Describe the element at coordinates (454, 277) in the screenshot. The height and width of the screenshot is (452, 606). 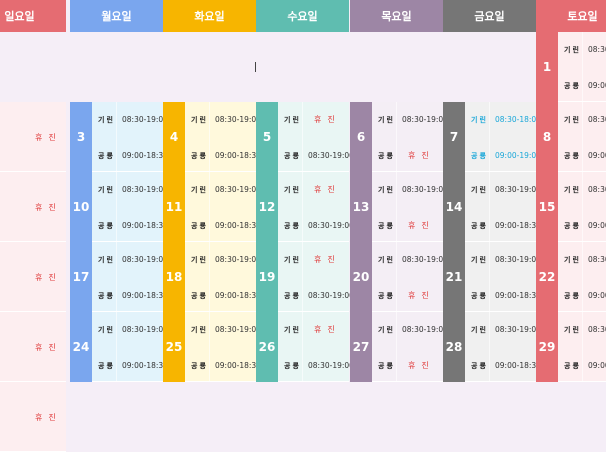
I see `date-number: 21` at that location.